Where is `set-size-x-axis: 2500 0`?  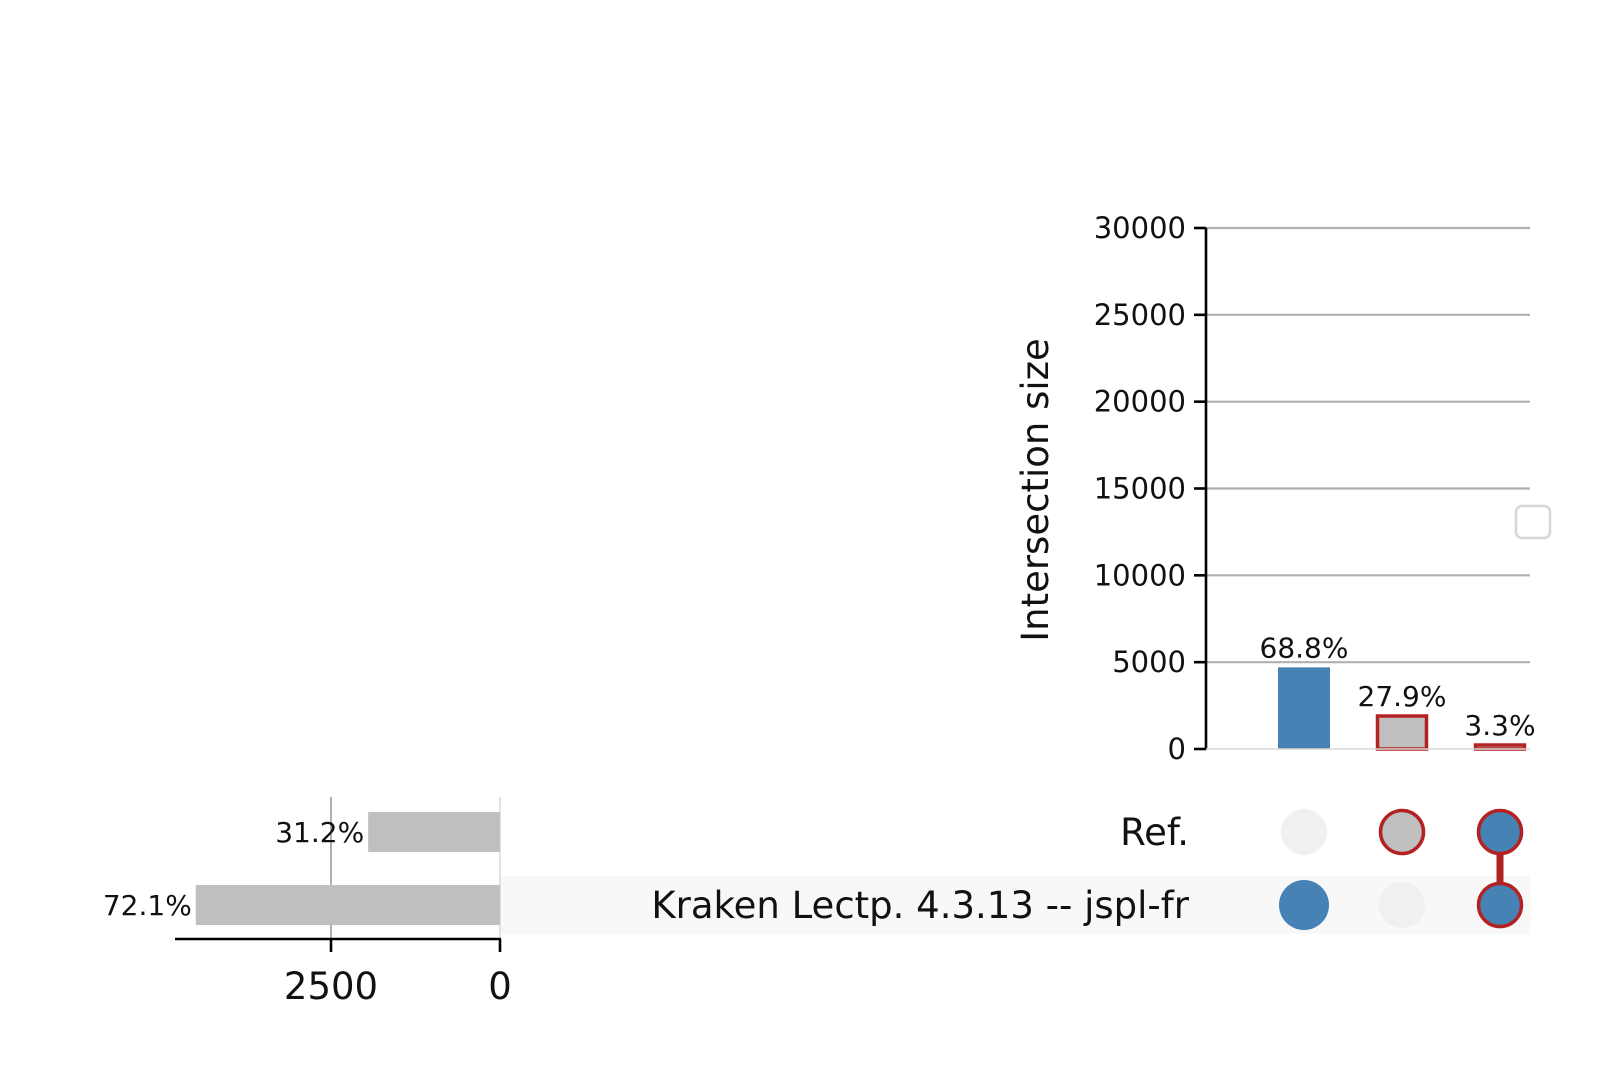
set-size-x-axis: 2500 0 is located at coordinates (343, 972).